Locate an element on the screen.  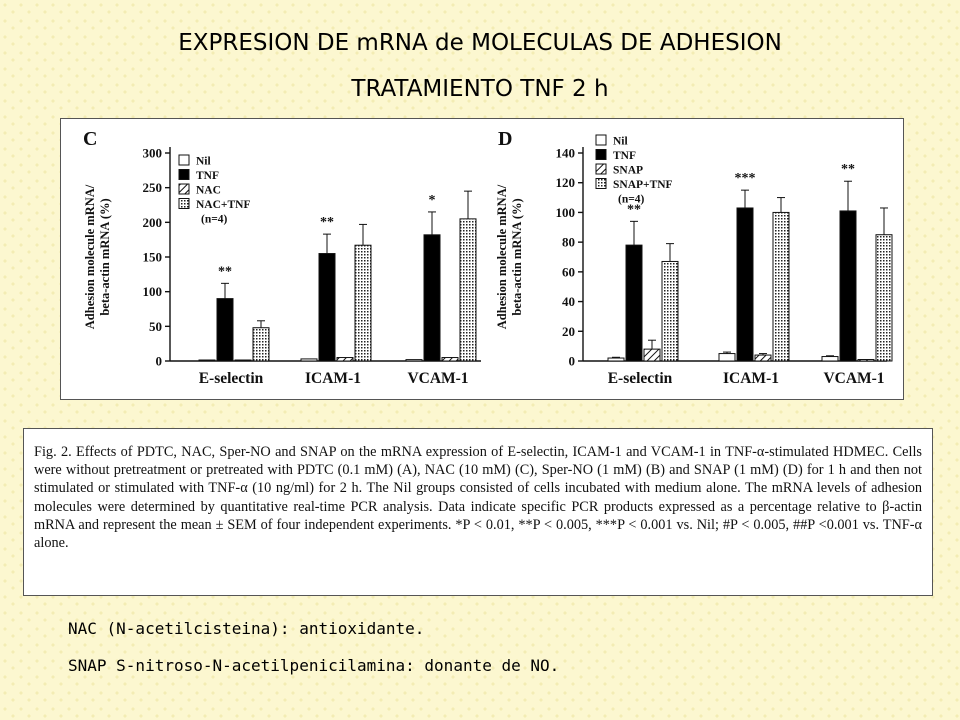
y-tick-label: 250 is located at coordinates (153, 187).